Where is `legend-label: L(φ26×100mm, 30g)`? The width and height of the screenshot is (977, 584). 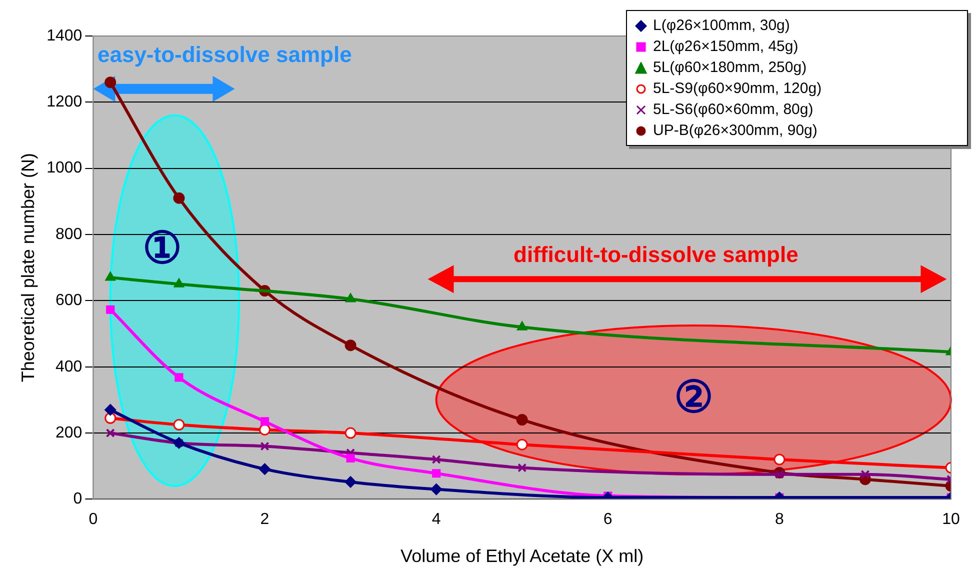
legend-label: L(φ26×100mm, 30g) is located at coordinates (721, 26).